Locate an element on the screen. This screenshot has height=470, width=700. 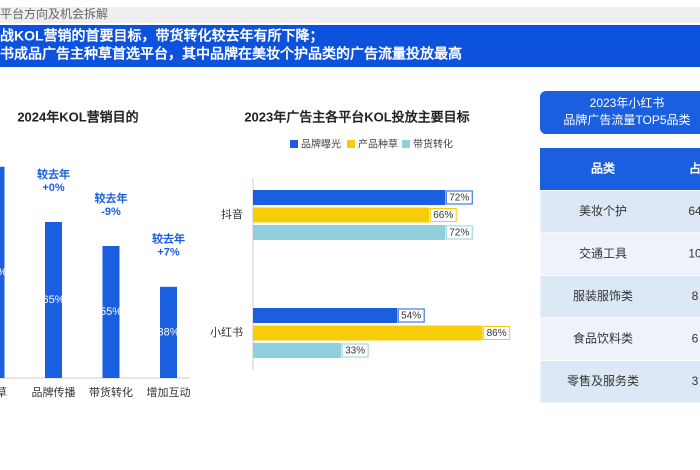
chart-title: 2023年广告主各平台KOL投放主要目标 is located at coordinates (356, 116).